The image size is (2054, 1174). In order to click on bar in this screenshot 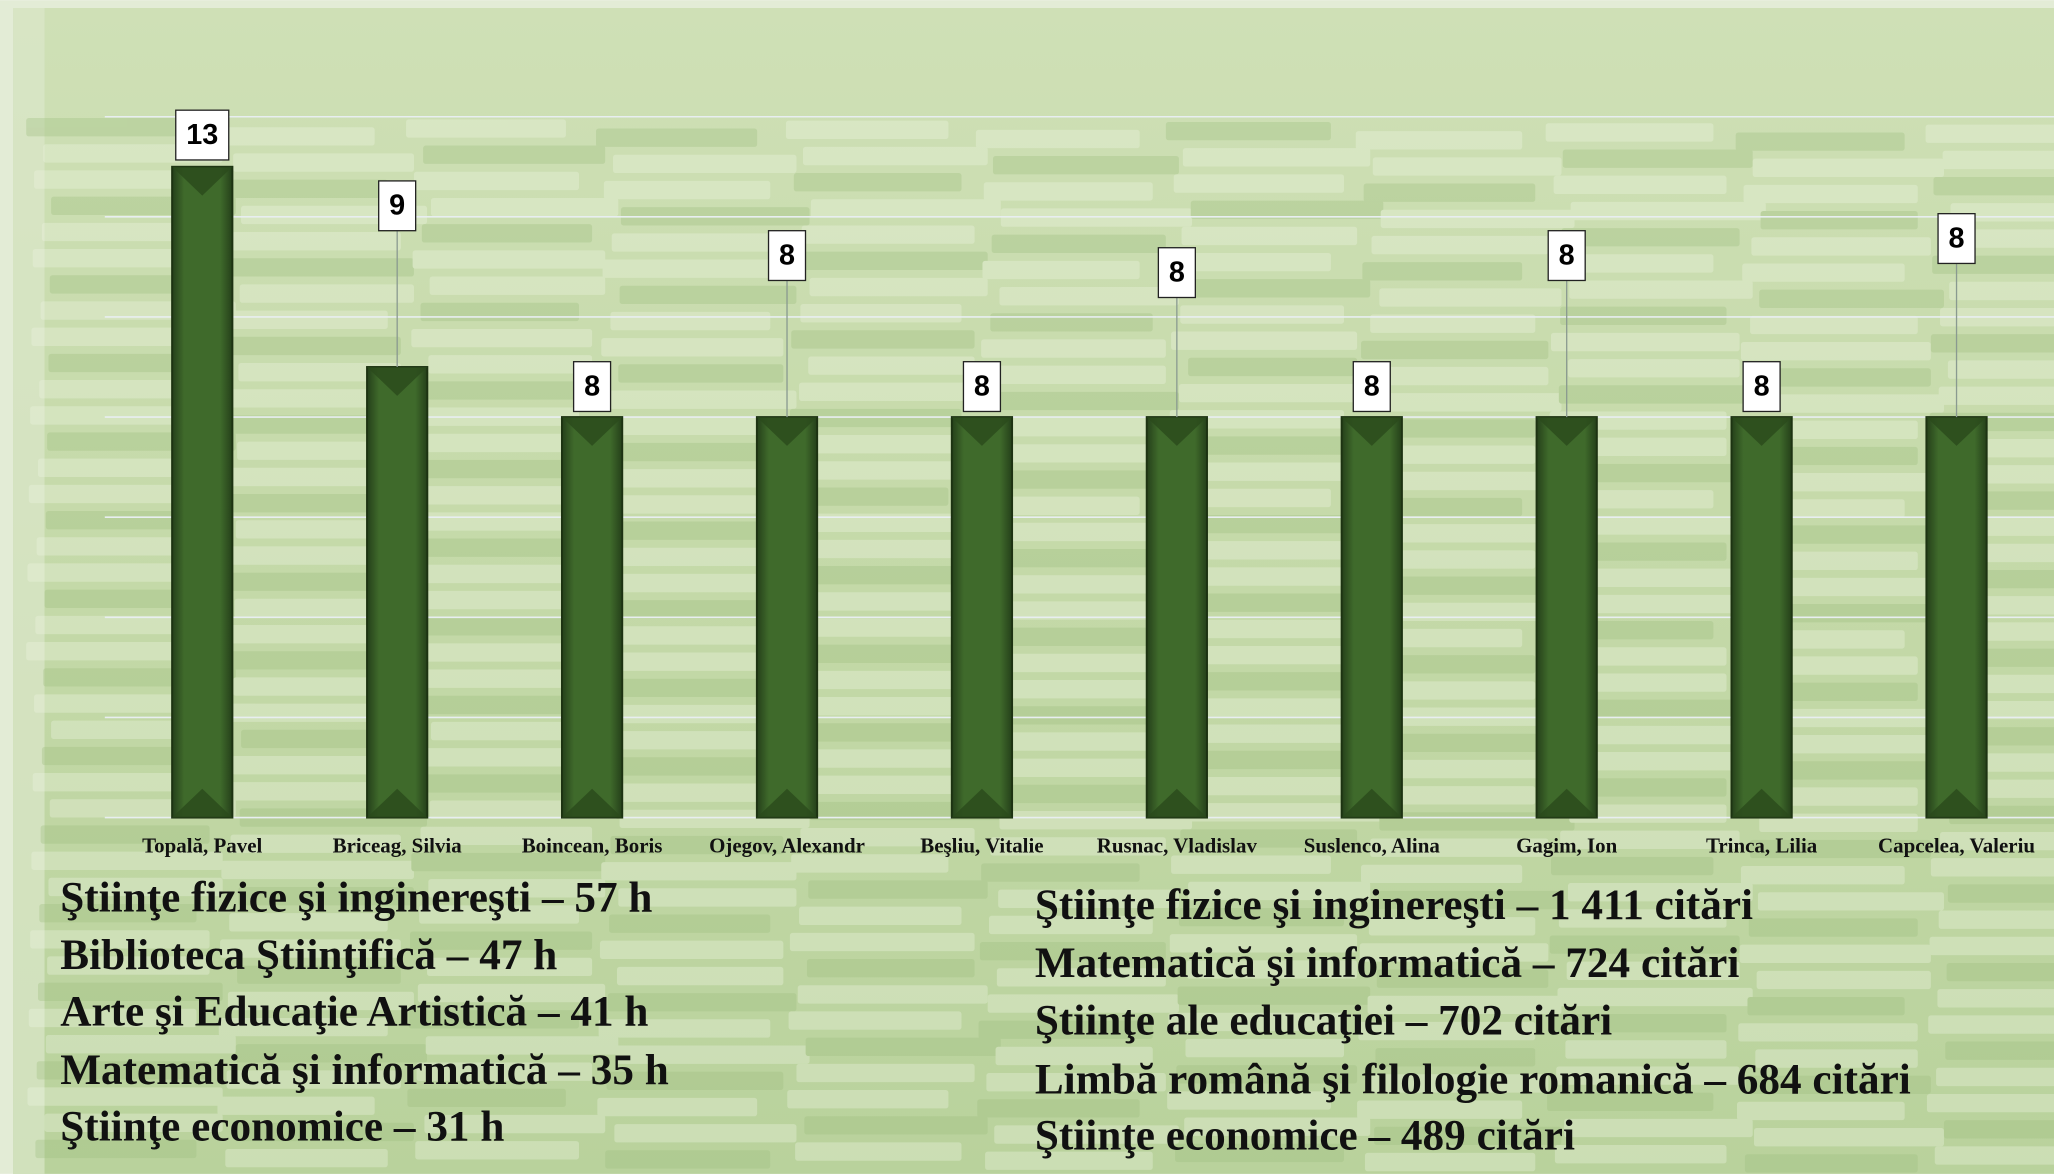, I will do `click(1176, 617)`.